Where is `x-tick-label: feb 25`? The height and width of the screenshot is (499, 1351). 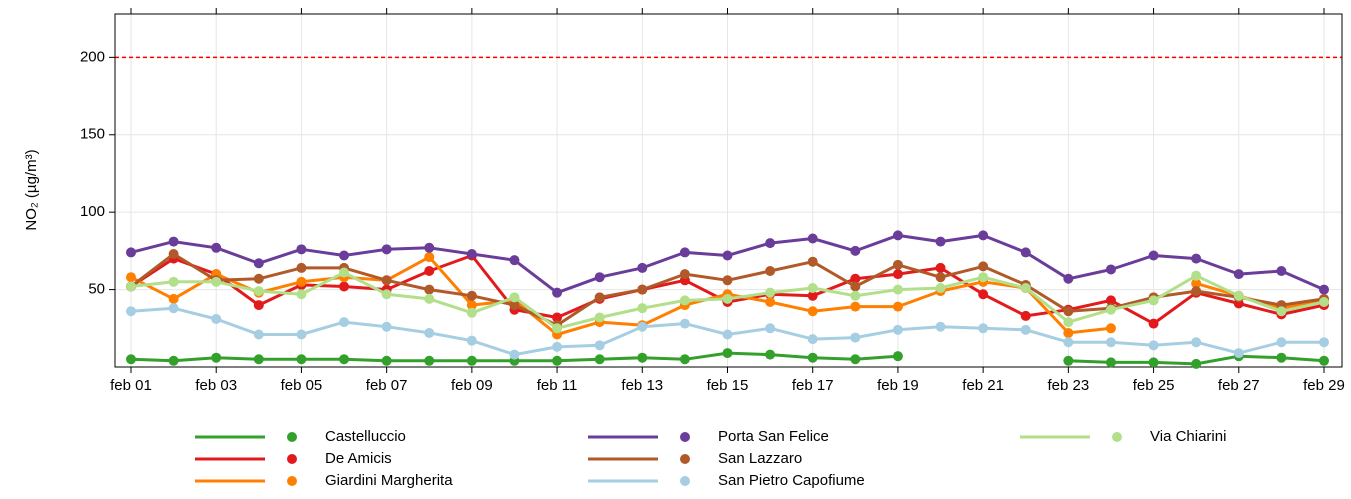 x-tick-label: feb 25 is located at coordinates (1154, 385).